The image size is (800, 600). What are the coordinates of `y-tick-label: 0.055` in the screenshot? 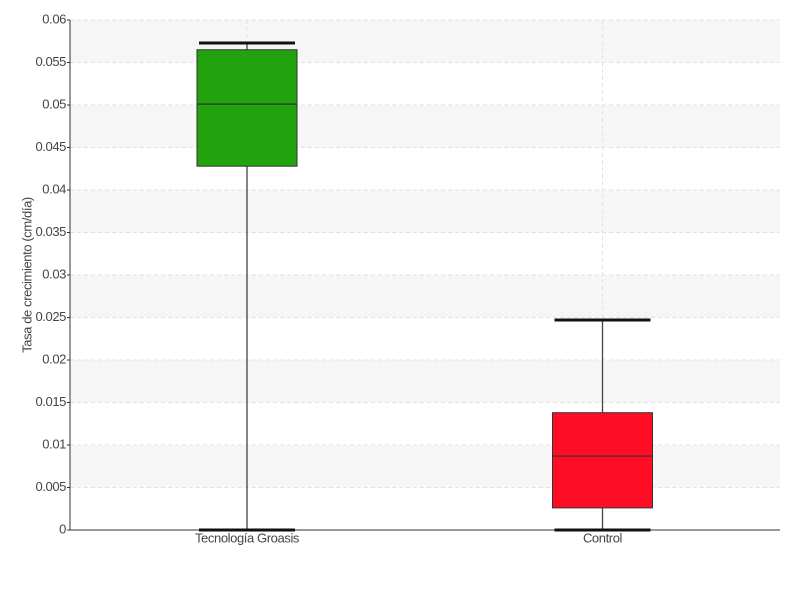 It's located at (50, 61).